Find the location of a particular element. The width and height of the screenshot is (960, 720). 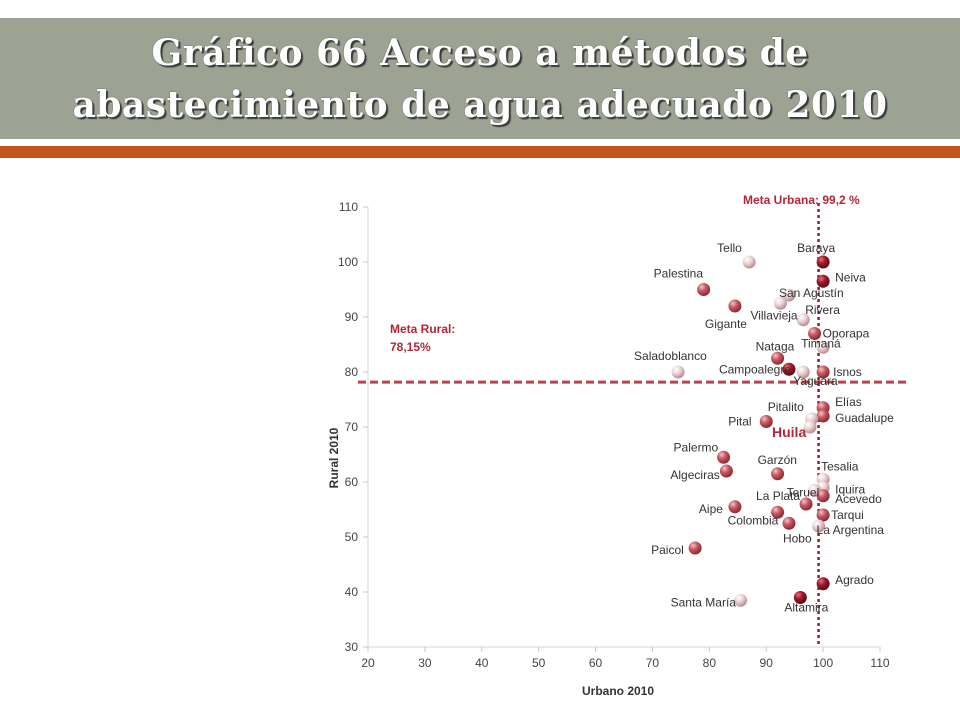

data-point-label: Oporapa is located at coordinates (846, 334).